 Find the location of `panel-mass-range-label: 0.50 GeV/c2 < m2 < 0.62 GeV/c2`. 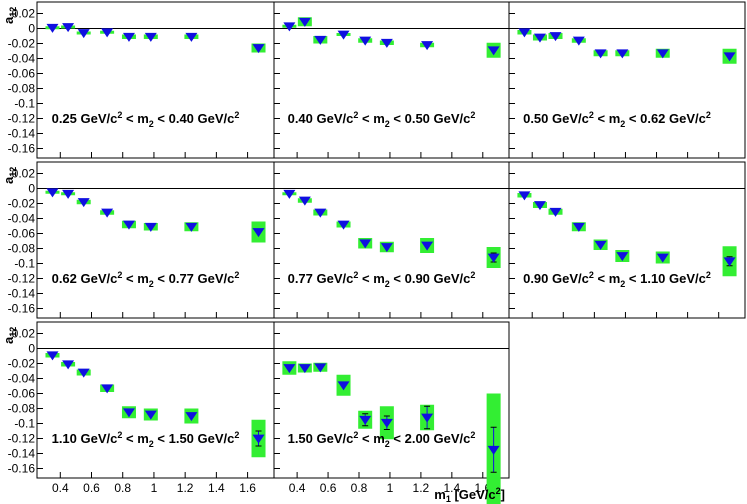

panel-mass-range-label: 0.50 GeV/c2 < m2 < 0.62 GeV/c2 is located at coordinates (617, 119).